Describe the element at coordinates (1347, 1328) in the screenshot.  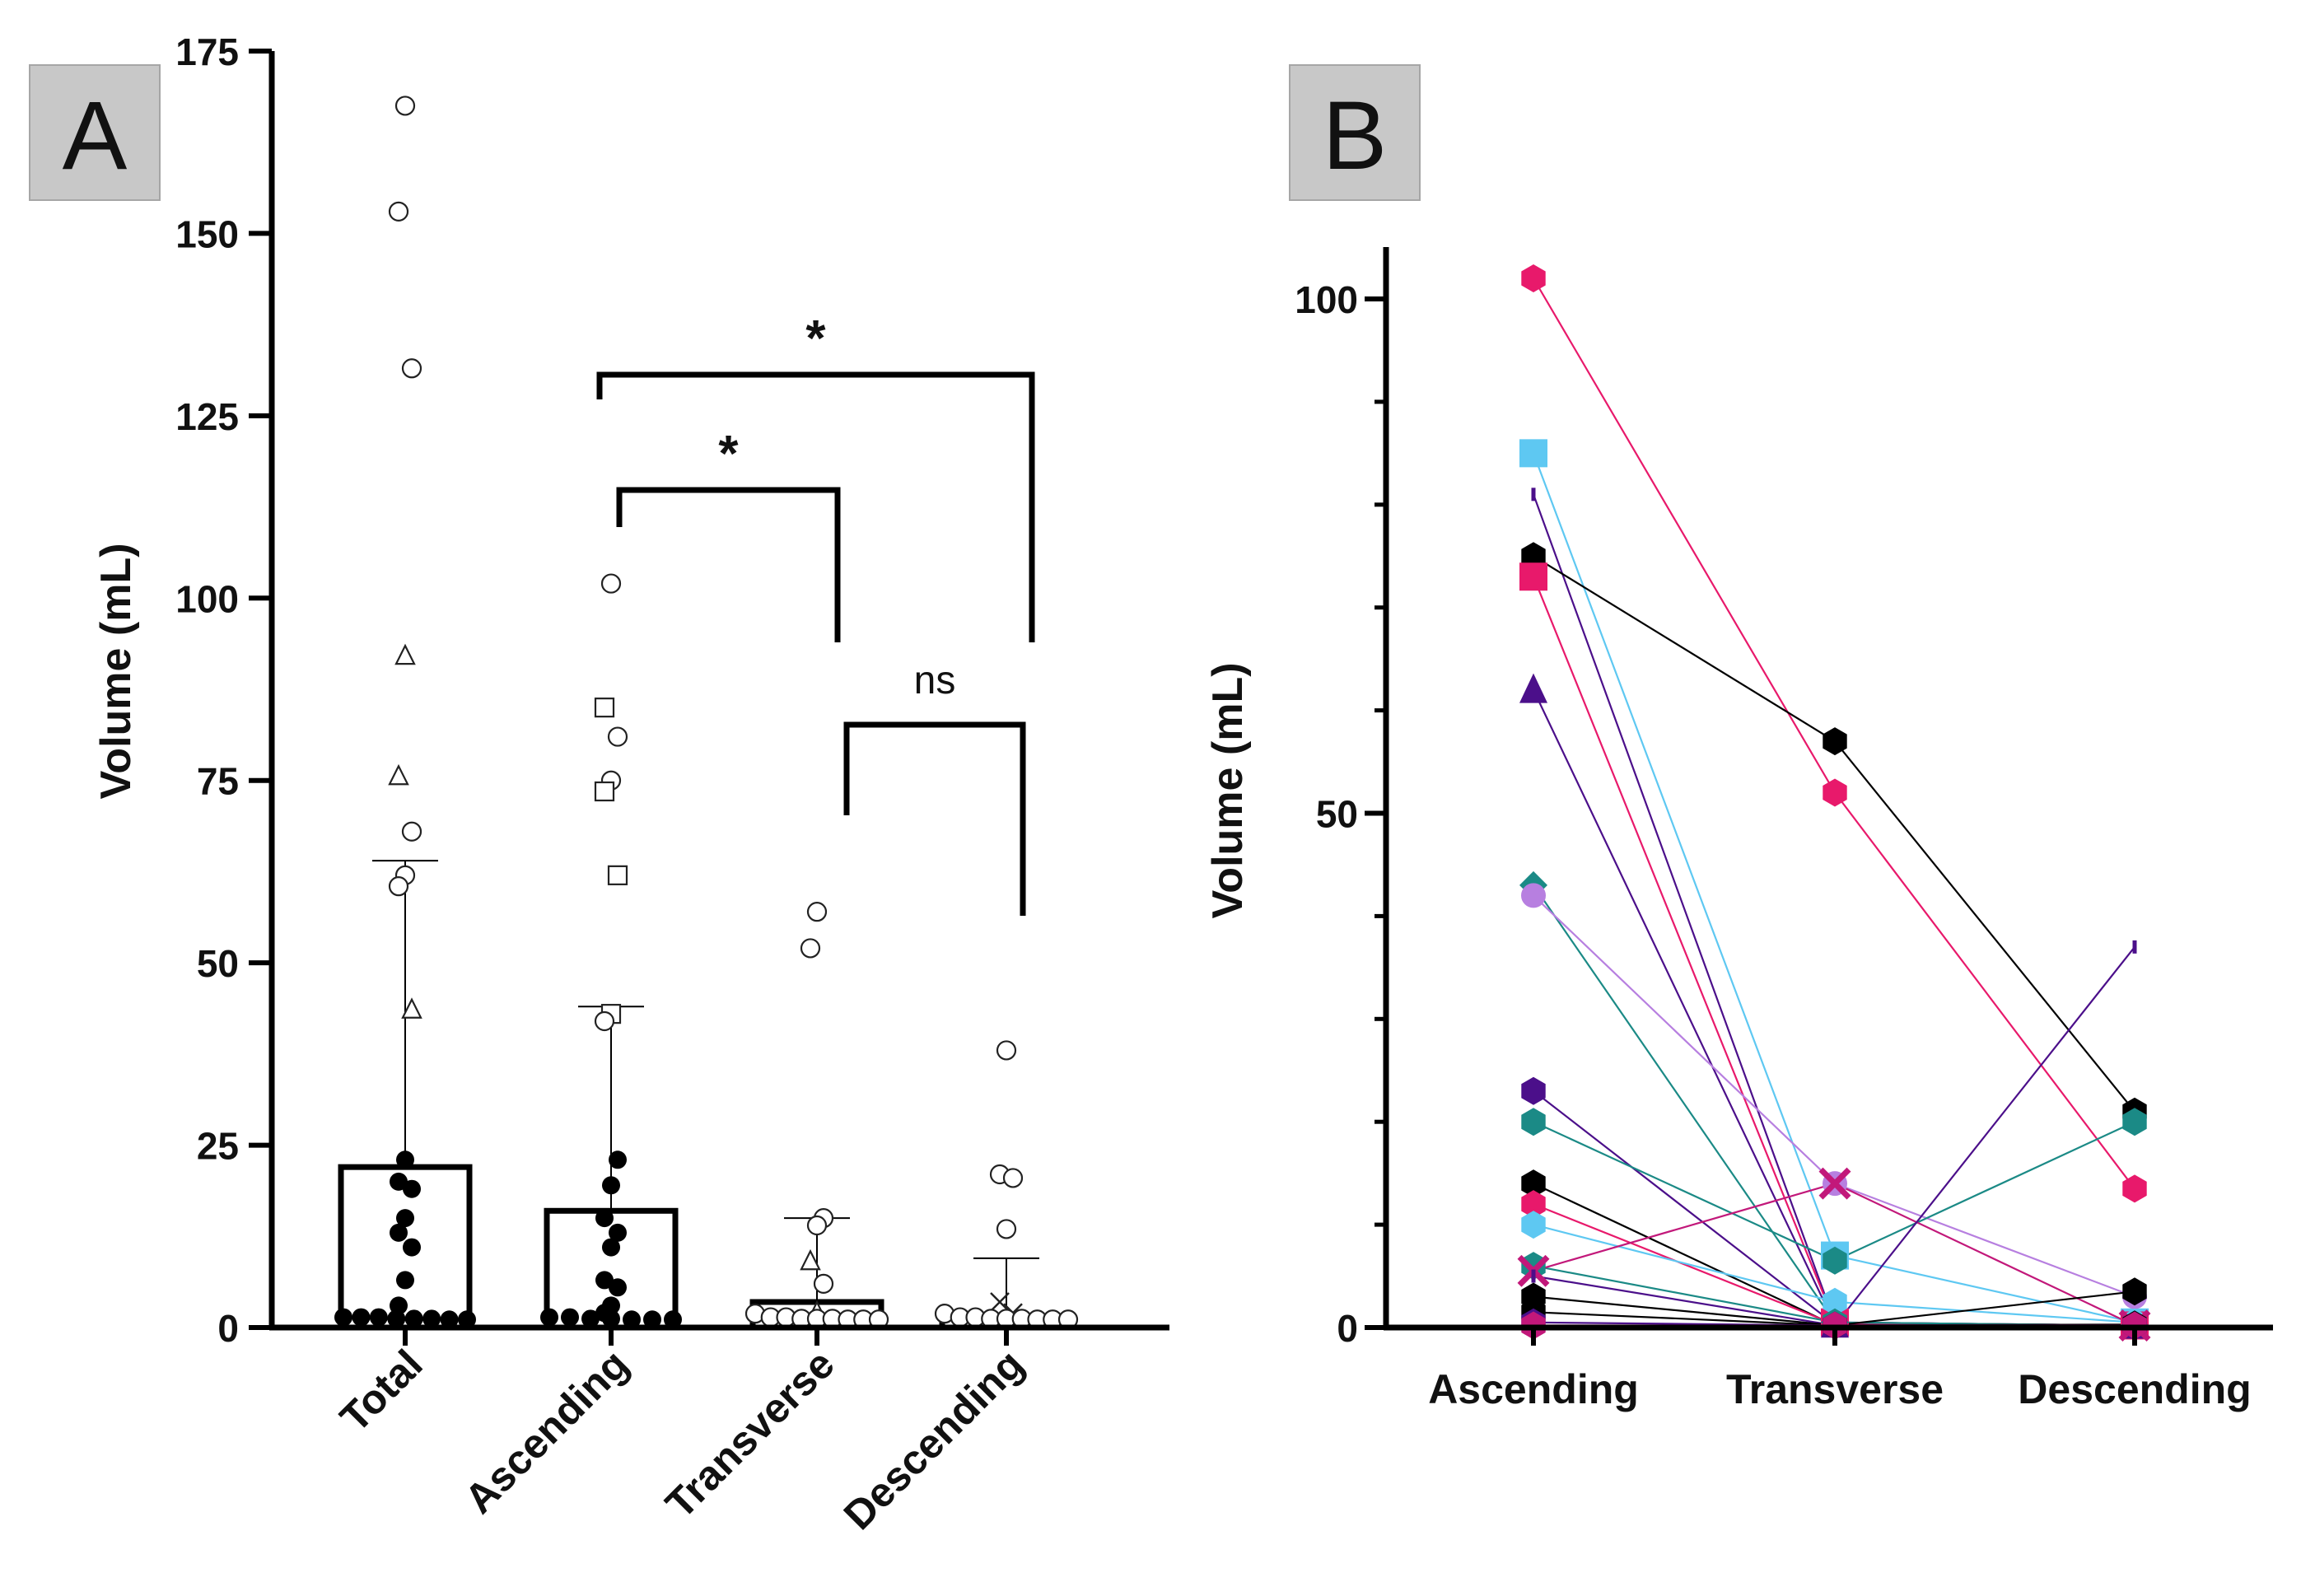
I see `panel-b-y-tick-label: 0` at that location.